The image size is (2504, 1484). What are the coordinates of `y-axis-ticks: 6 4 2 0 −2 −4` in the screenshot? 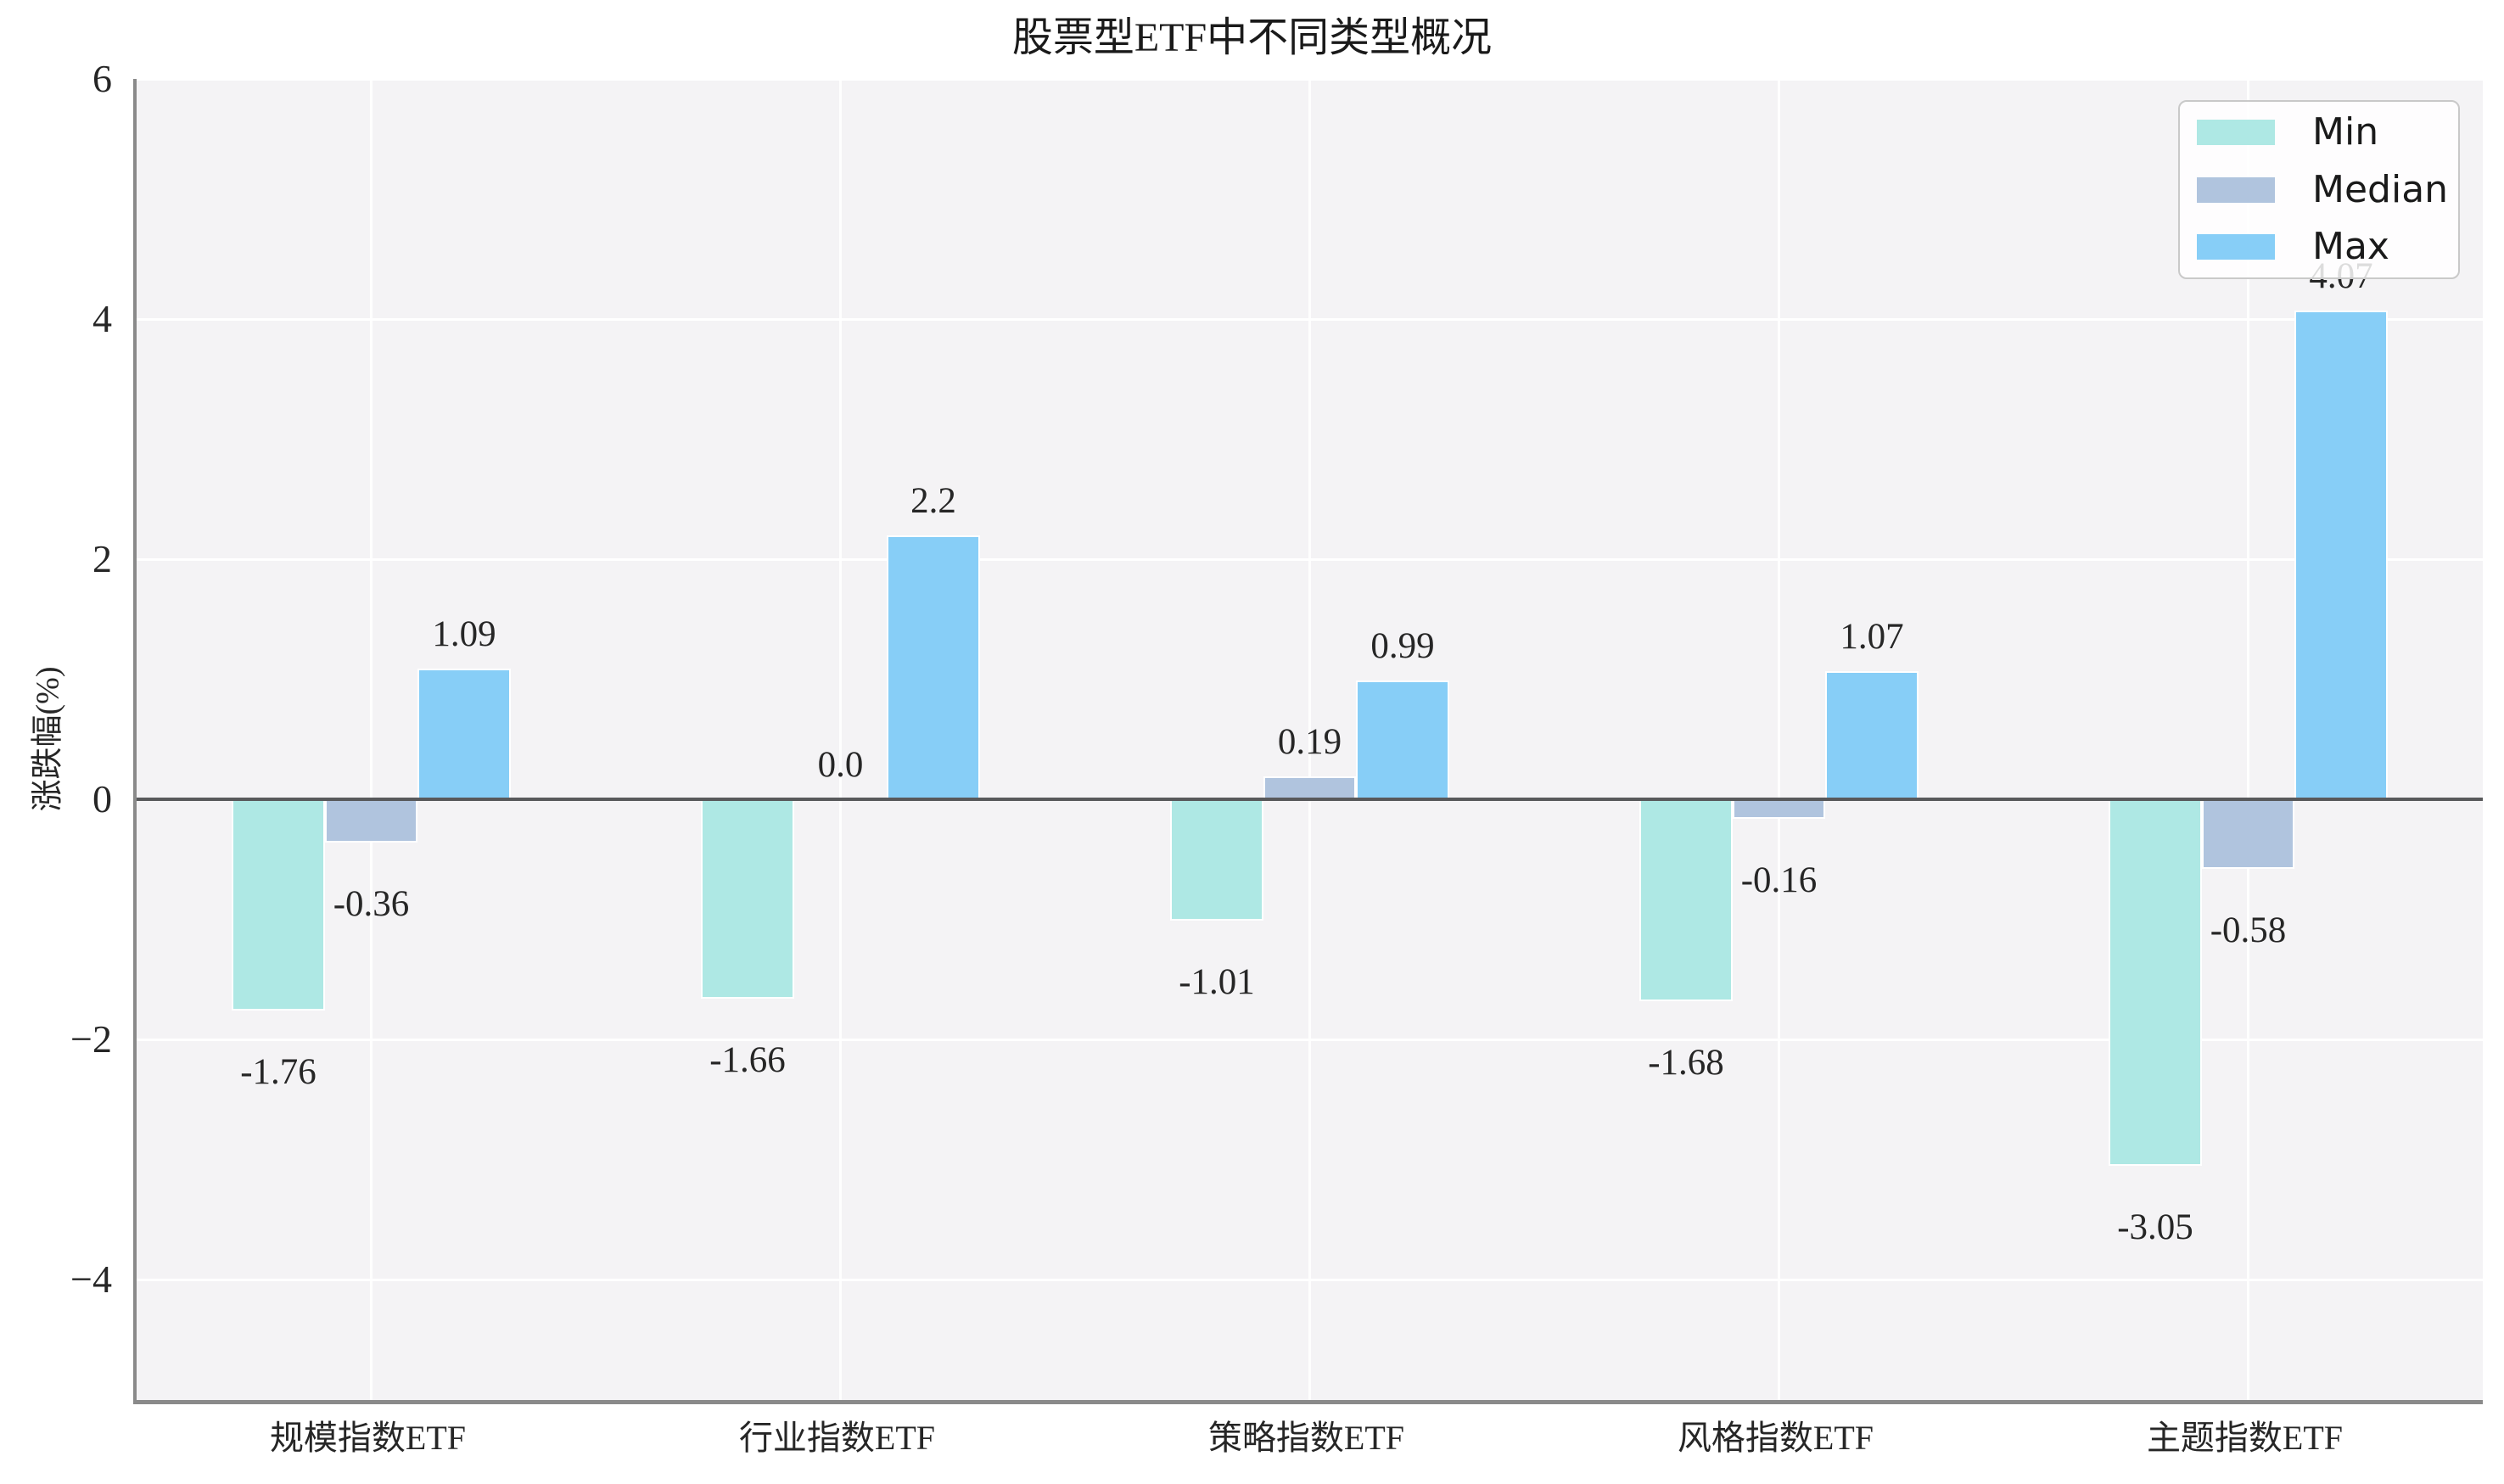 It's located at (56, 729).